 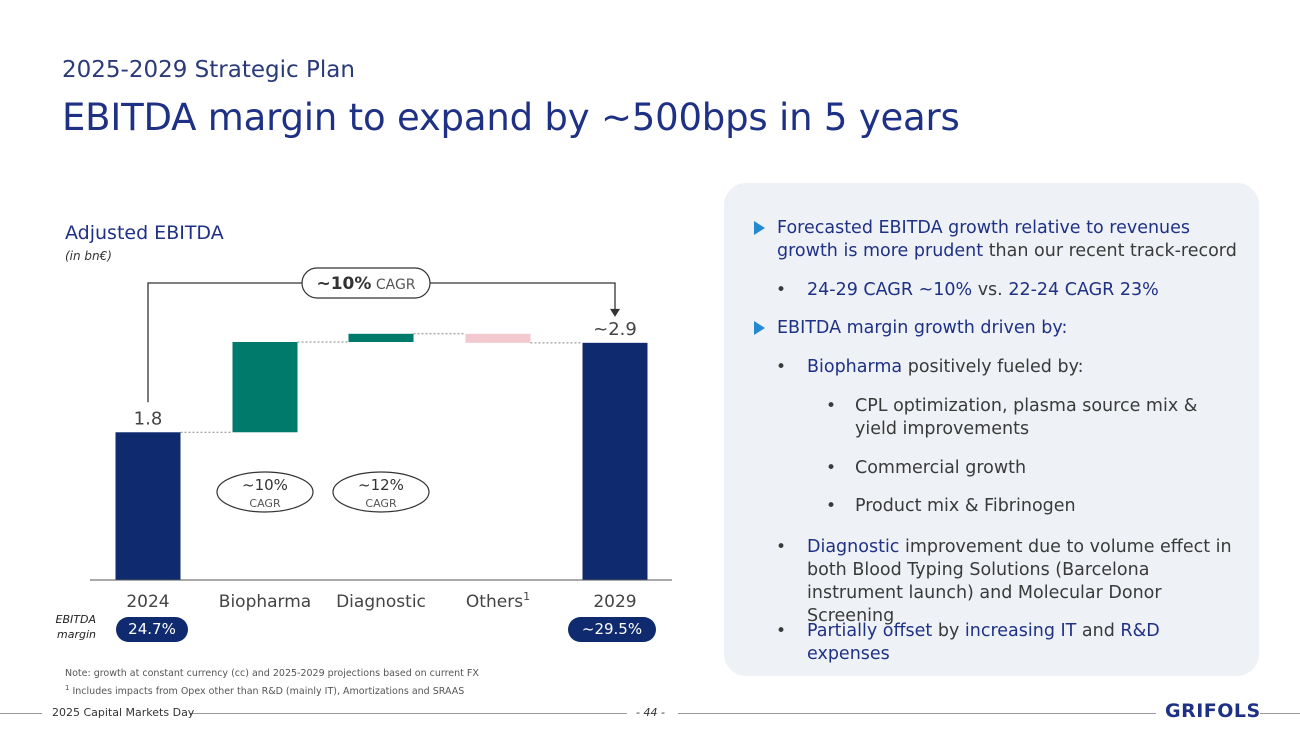 What do you see at coordinates (1083, 290) in the screenshot?
I see `cagr-22-24: 22-24 CAGR 23%` at bounding box center [1083, 290].